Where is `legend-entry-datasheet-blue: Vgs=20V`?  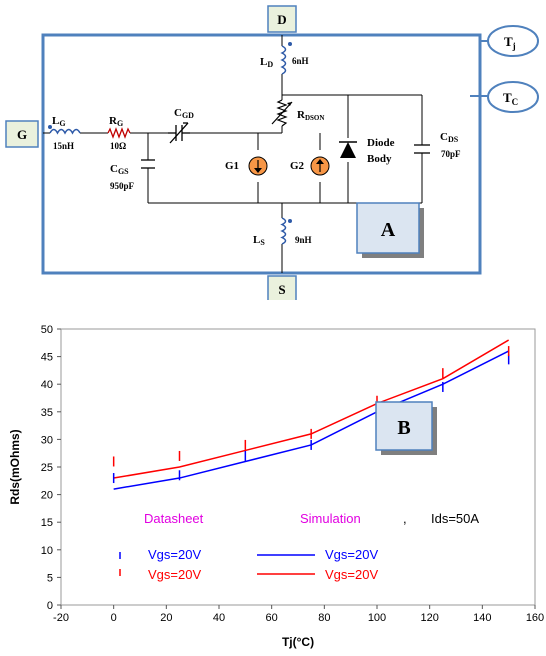 legend-entry-datasheet-blue: Vgs=20V is located at coordinates (174, 554).